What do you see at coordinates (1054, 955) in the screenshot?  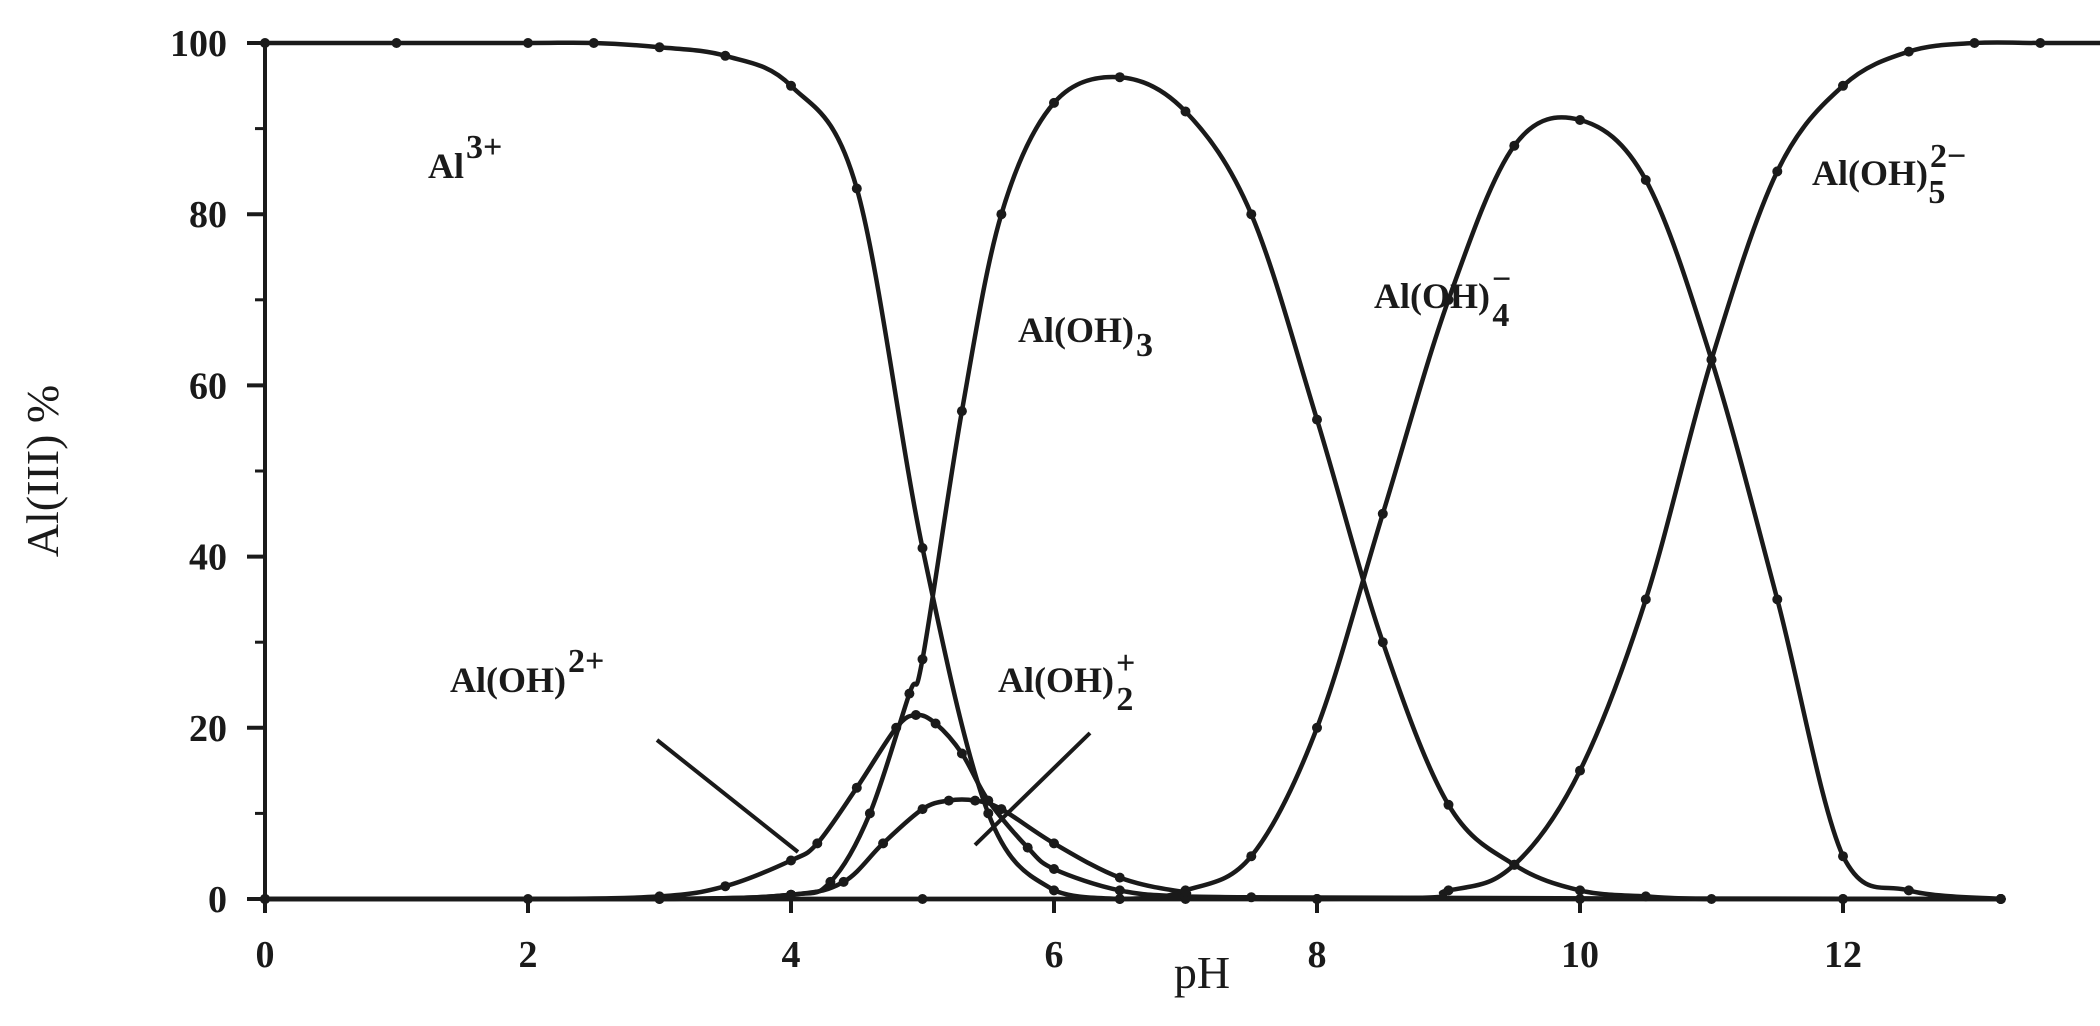 I see `x-tick-label-6: 6` at bounding box center [1054, 955].